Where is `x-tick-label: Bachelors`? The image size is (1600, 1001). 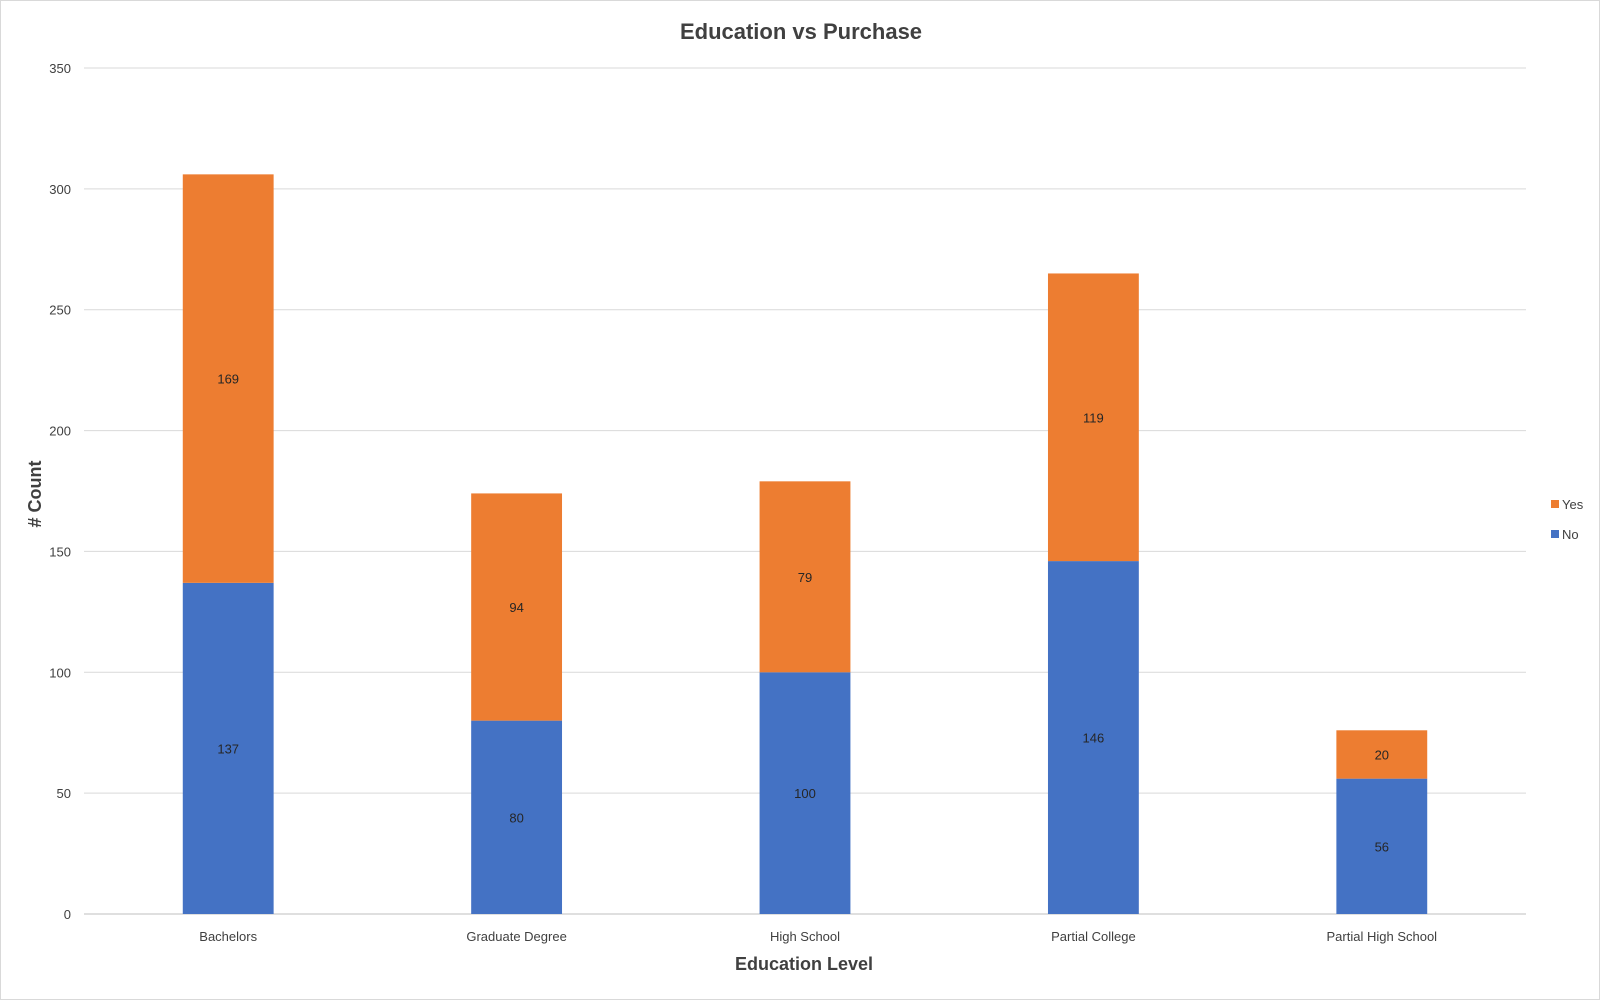 x-tick-label: Bachelors is located at coordinates (228, 936).